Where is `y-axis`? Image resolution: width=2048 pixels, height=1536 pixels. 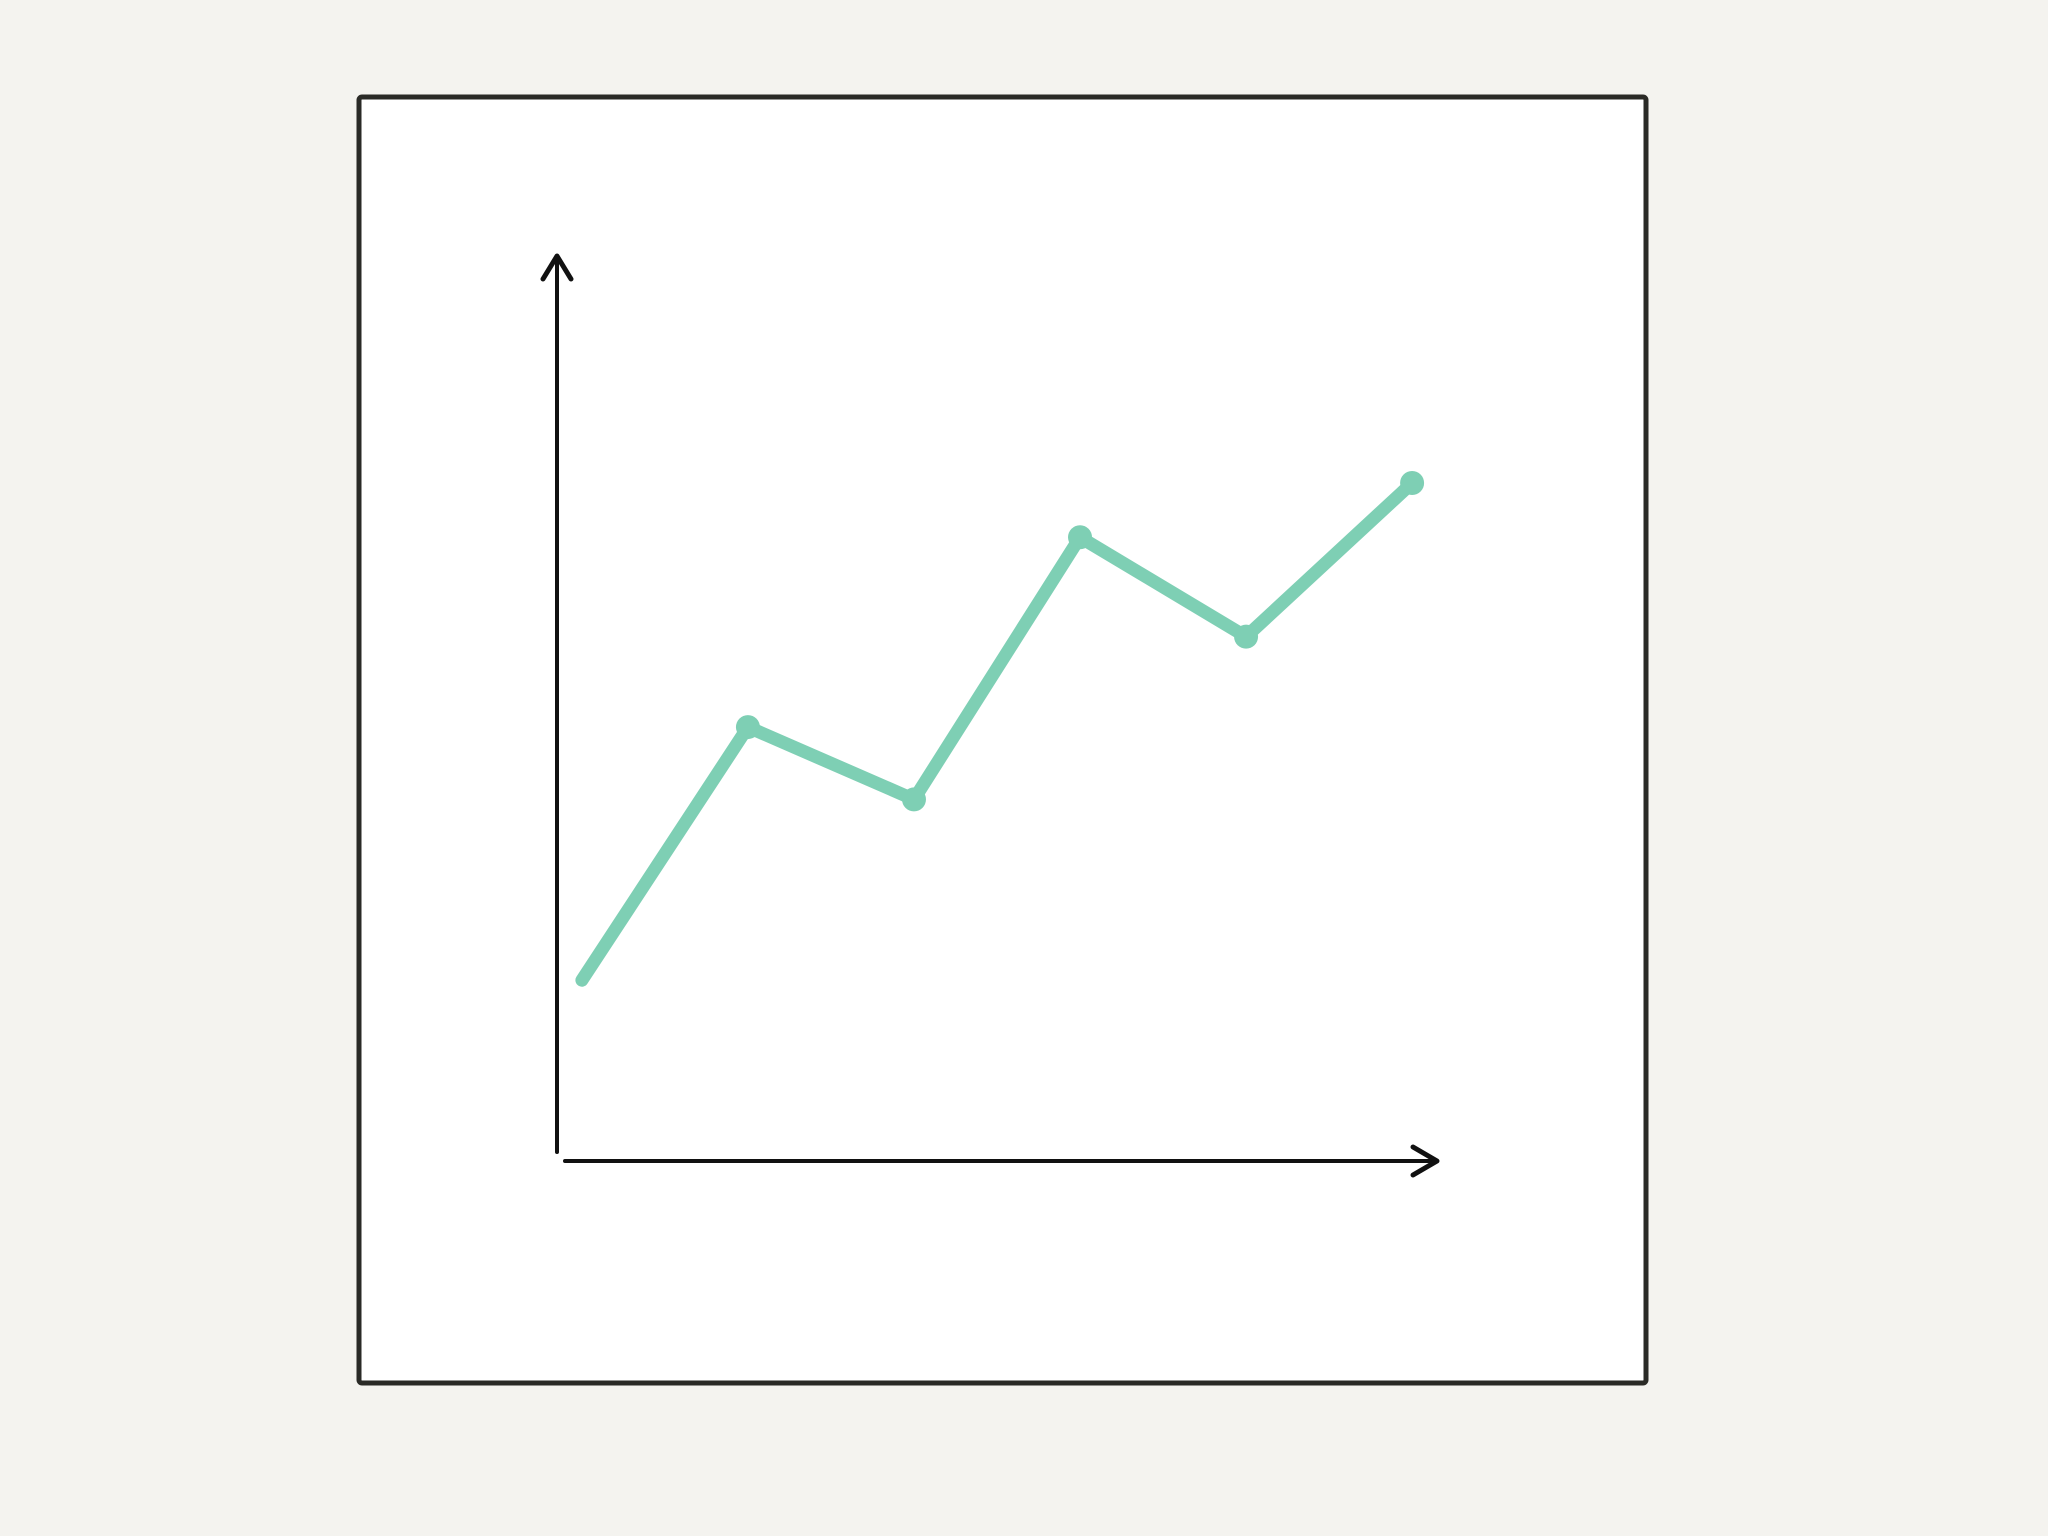
y-axis is located at coordinates (557, 703).